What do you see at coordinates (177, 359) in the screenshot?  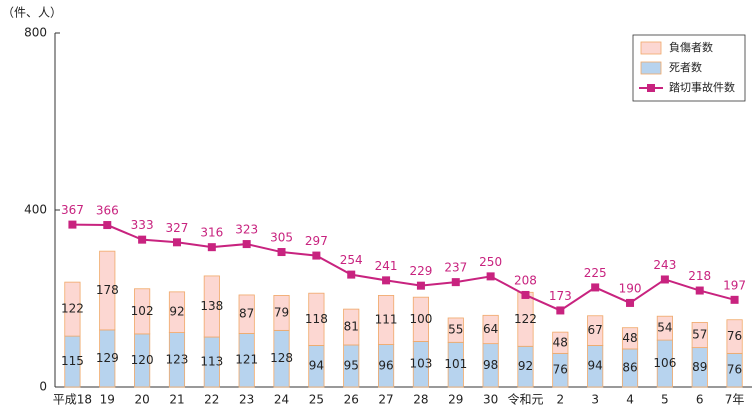 I see `bar-label: 123` at bounding box center [177, 359].